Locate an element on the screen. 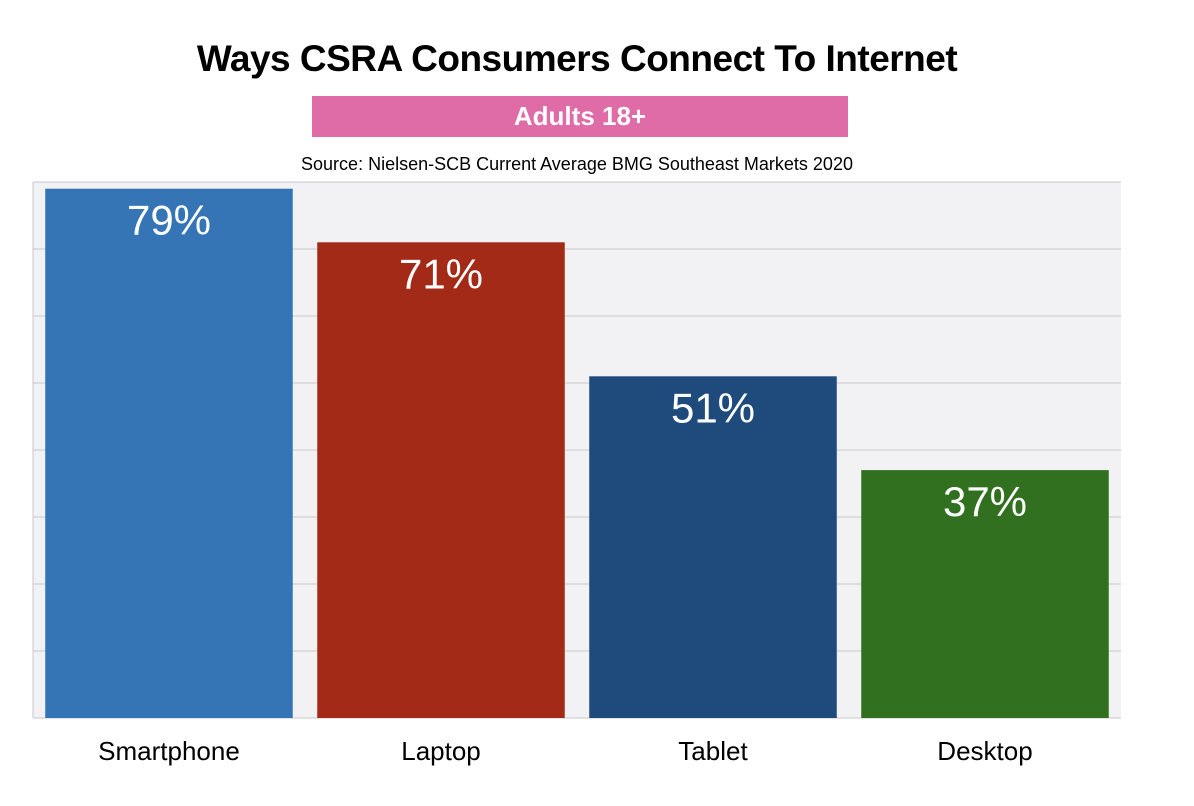 Image resolution: width=1194 pixels, height=806 pixels. bar-desktop is located at coordinates (985, 594).